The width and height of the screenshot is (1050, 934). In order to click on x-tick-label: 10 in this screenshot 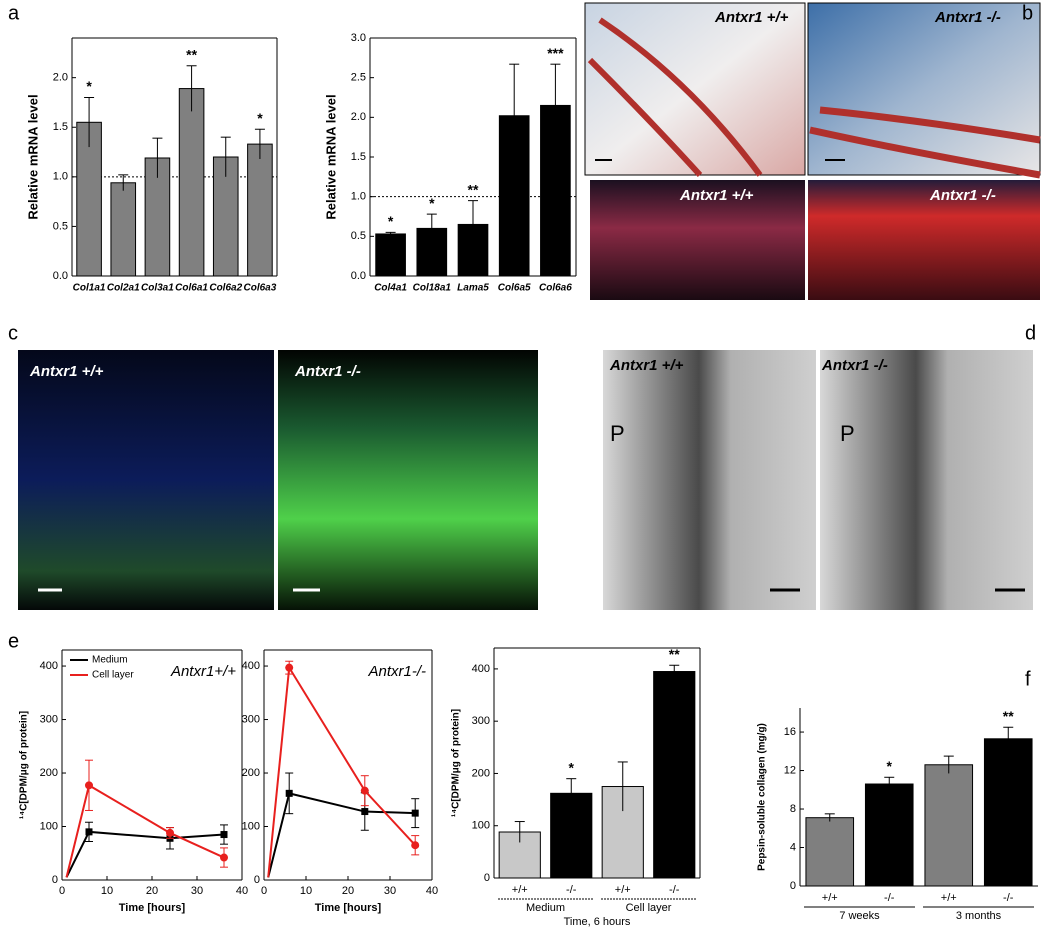, I will do `click(306, 891)`.